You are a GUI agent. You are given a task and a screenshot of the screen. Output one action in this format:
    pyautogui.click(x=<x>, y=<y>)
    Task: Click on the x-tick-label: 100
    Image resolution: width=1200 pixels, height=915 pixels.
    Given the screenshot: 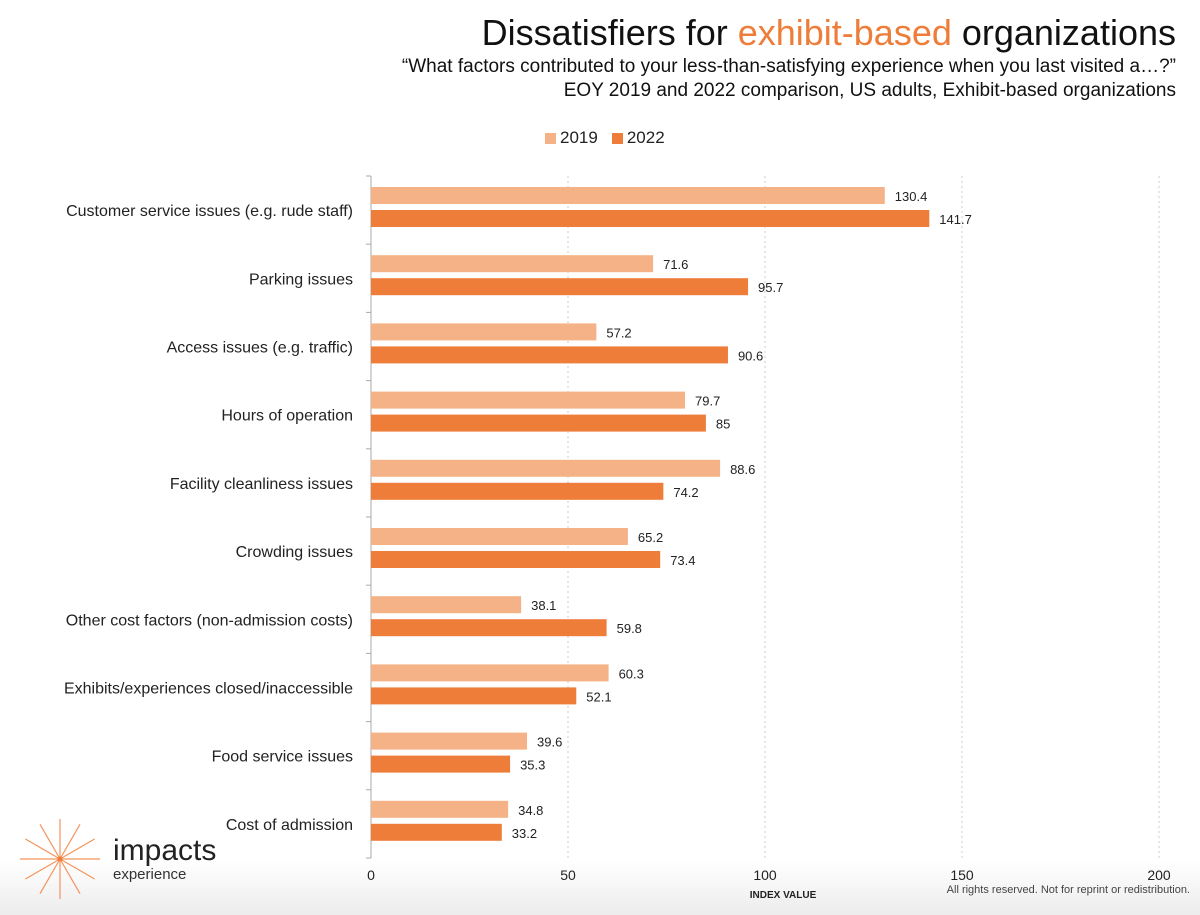 What is the action you would take?
    pyautogui.click(x=765, y=875)
    